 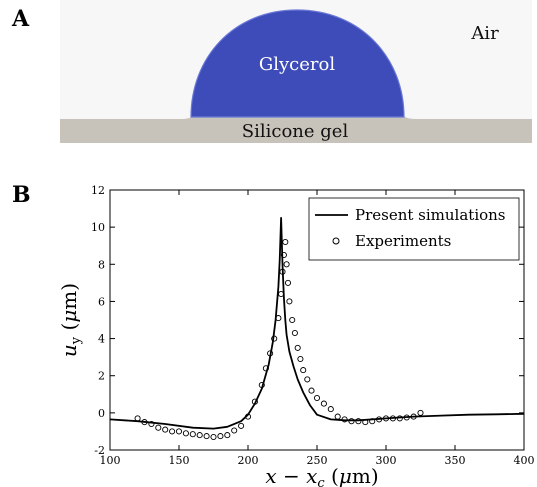 What do you see at coordinates (101, 376) in the screenshot?
I see `y-tick-label: 2` at bounding box center [101, 376].